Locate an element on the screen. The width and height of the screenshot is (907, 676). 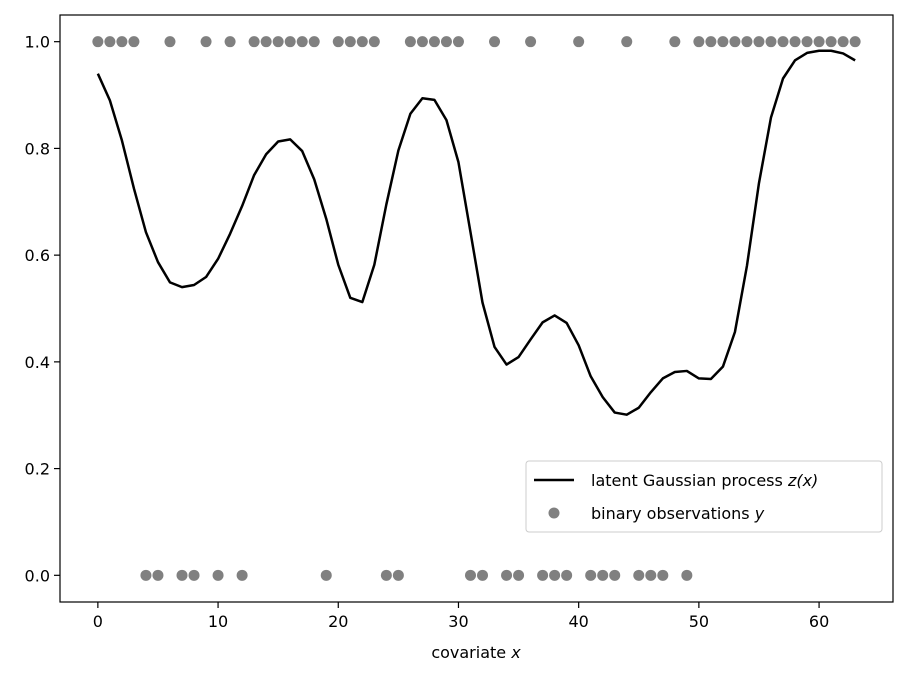
y-tick-label: 0.0 is located at coordinates (37, 575).